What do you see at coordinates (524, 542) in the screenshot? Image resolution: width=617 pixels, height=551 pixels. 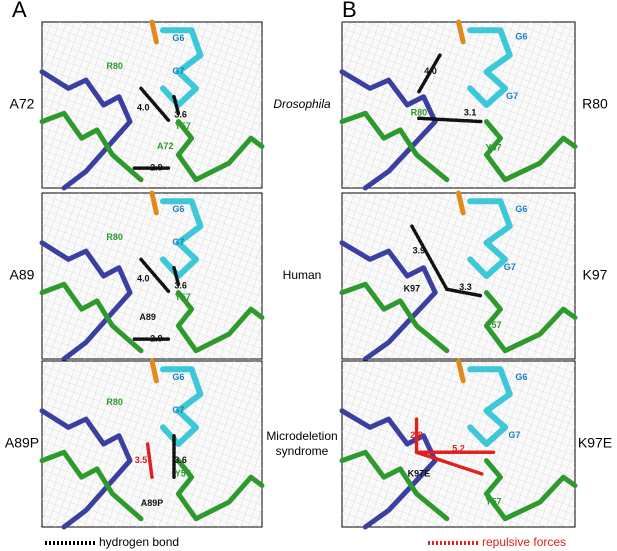 I see `legend-label: repulsive forces` at bounding box center [524, 542].